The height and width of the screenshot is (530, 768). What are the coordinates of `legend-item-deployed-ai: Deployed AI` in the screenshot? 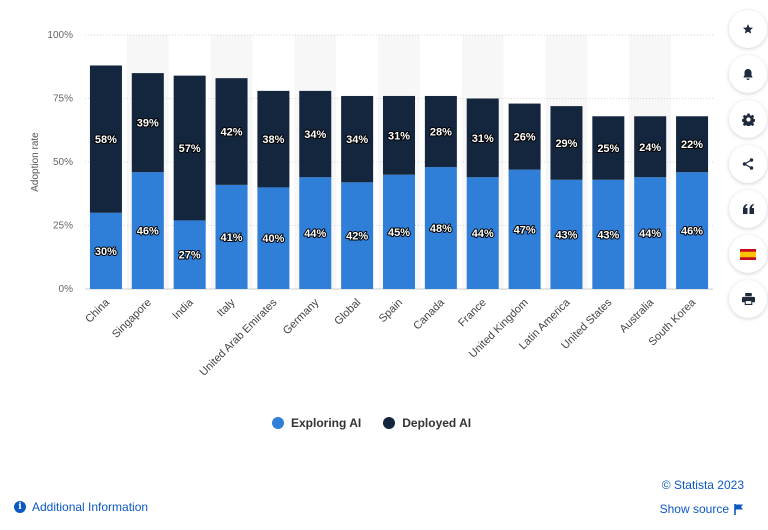 It's located at (427, 423).